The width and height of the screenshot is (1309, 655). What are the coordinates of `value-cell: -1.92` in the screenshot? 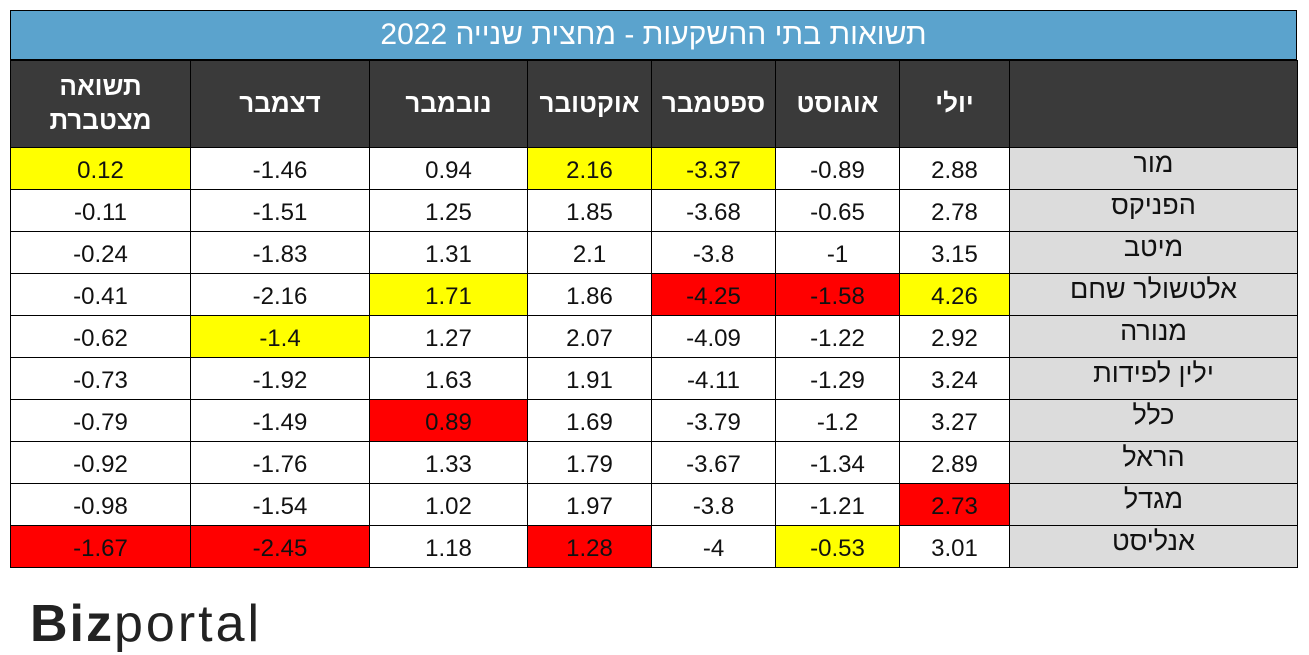 It's located at (280, 378).